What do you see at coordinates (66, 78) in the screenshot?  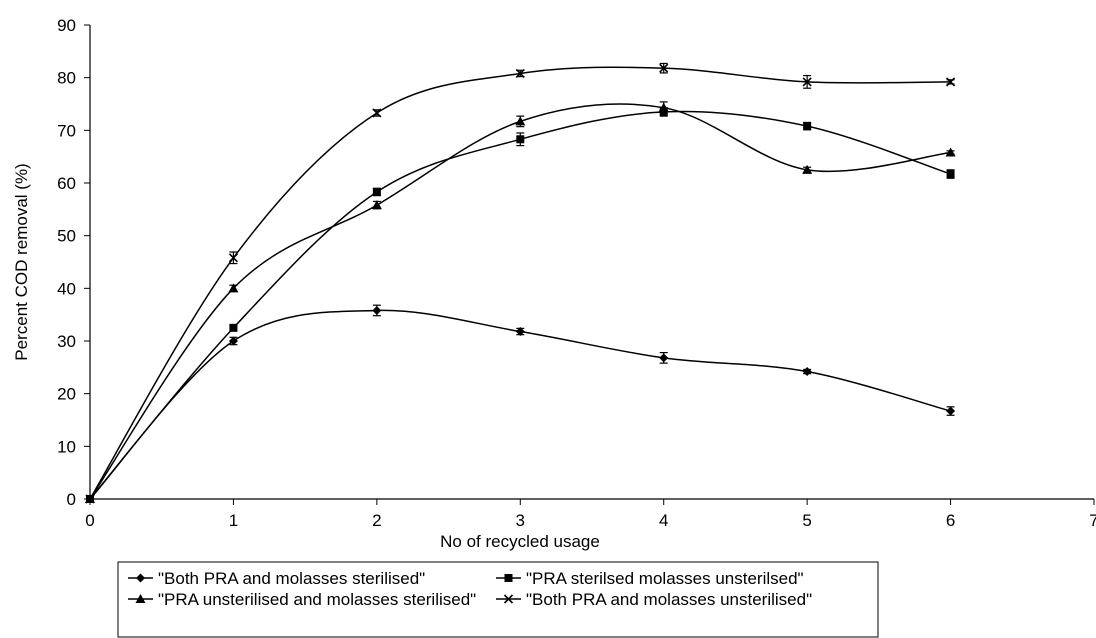 I see `y-tick-label-8: 80` at bounding box center [66, 78].